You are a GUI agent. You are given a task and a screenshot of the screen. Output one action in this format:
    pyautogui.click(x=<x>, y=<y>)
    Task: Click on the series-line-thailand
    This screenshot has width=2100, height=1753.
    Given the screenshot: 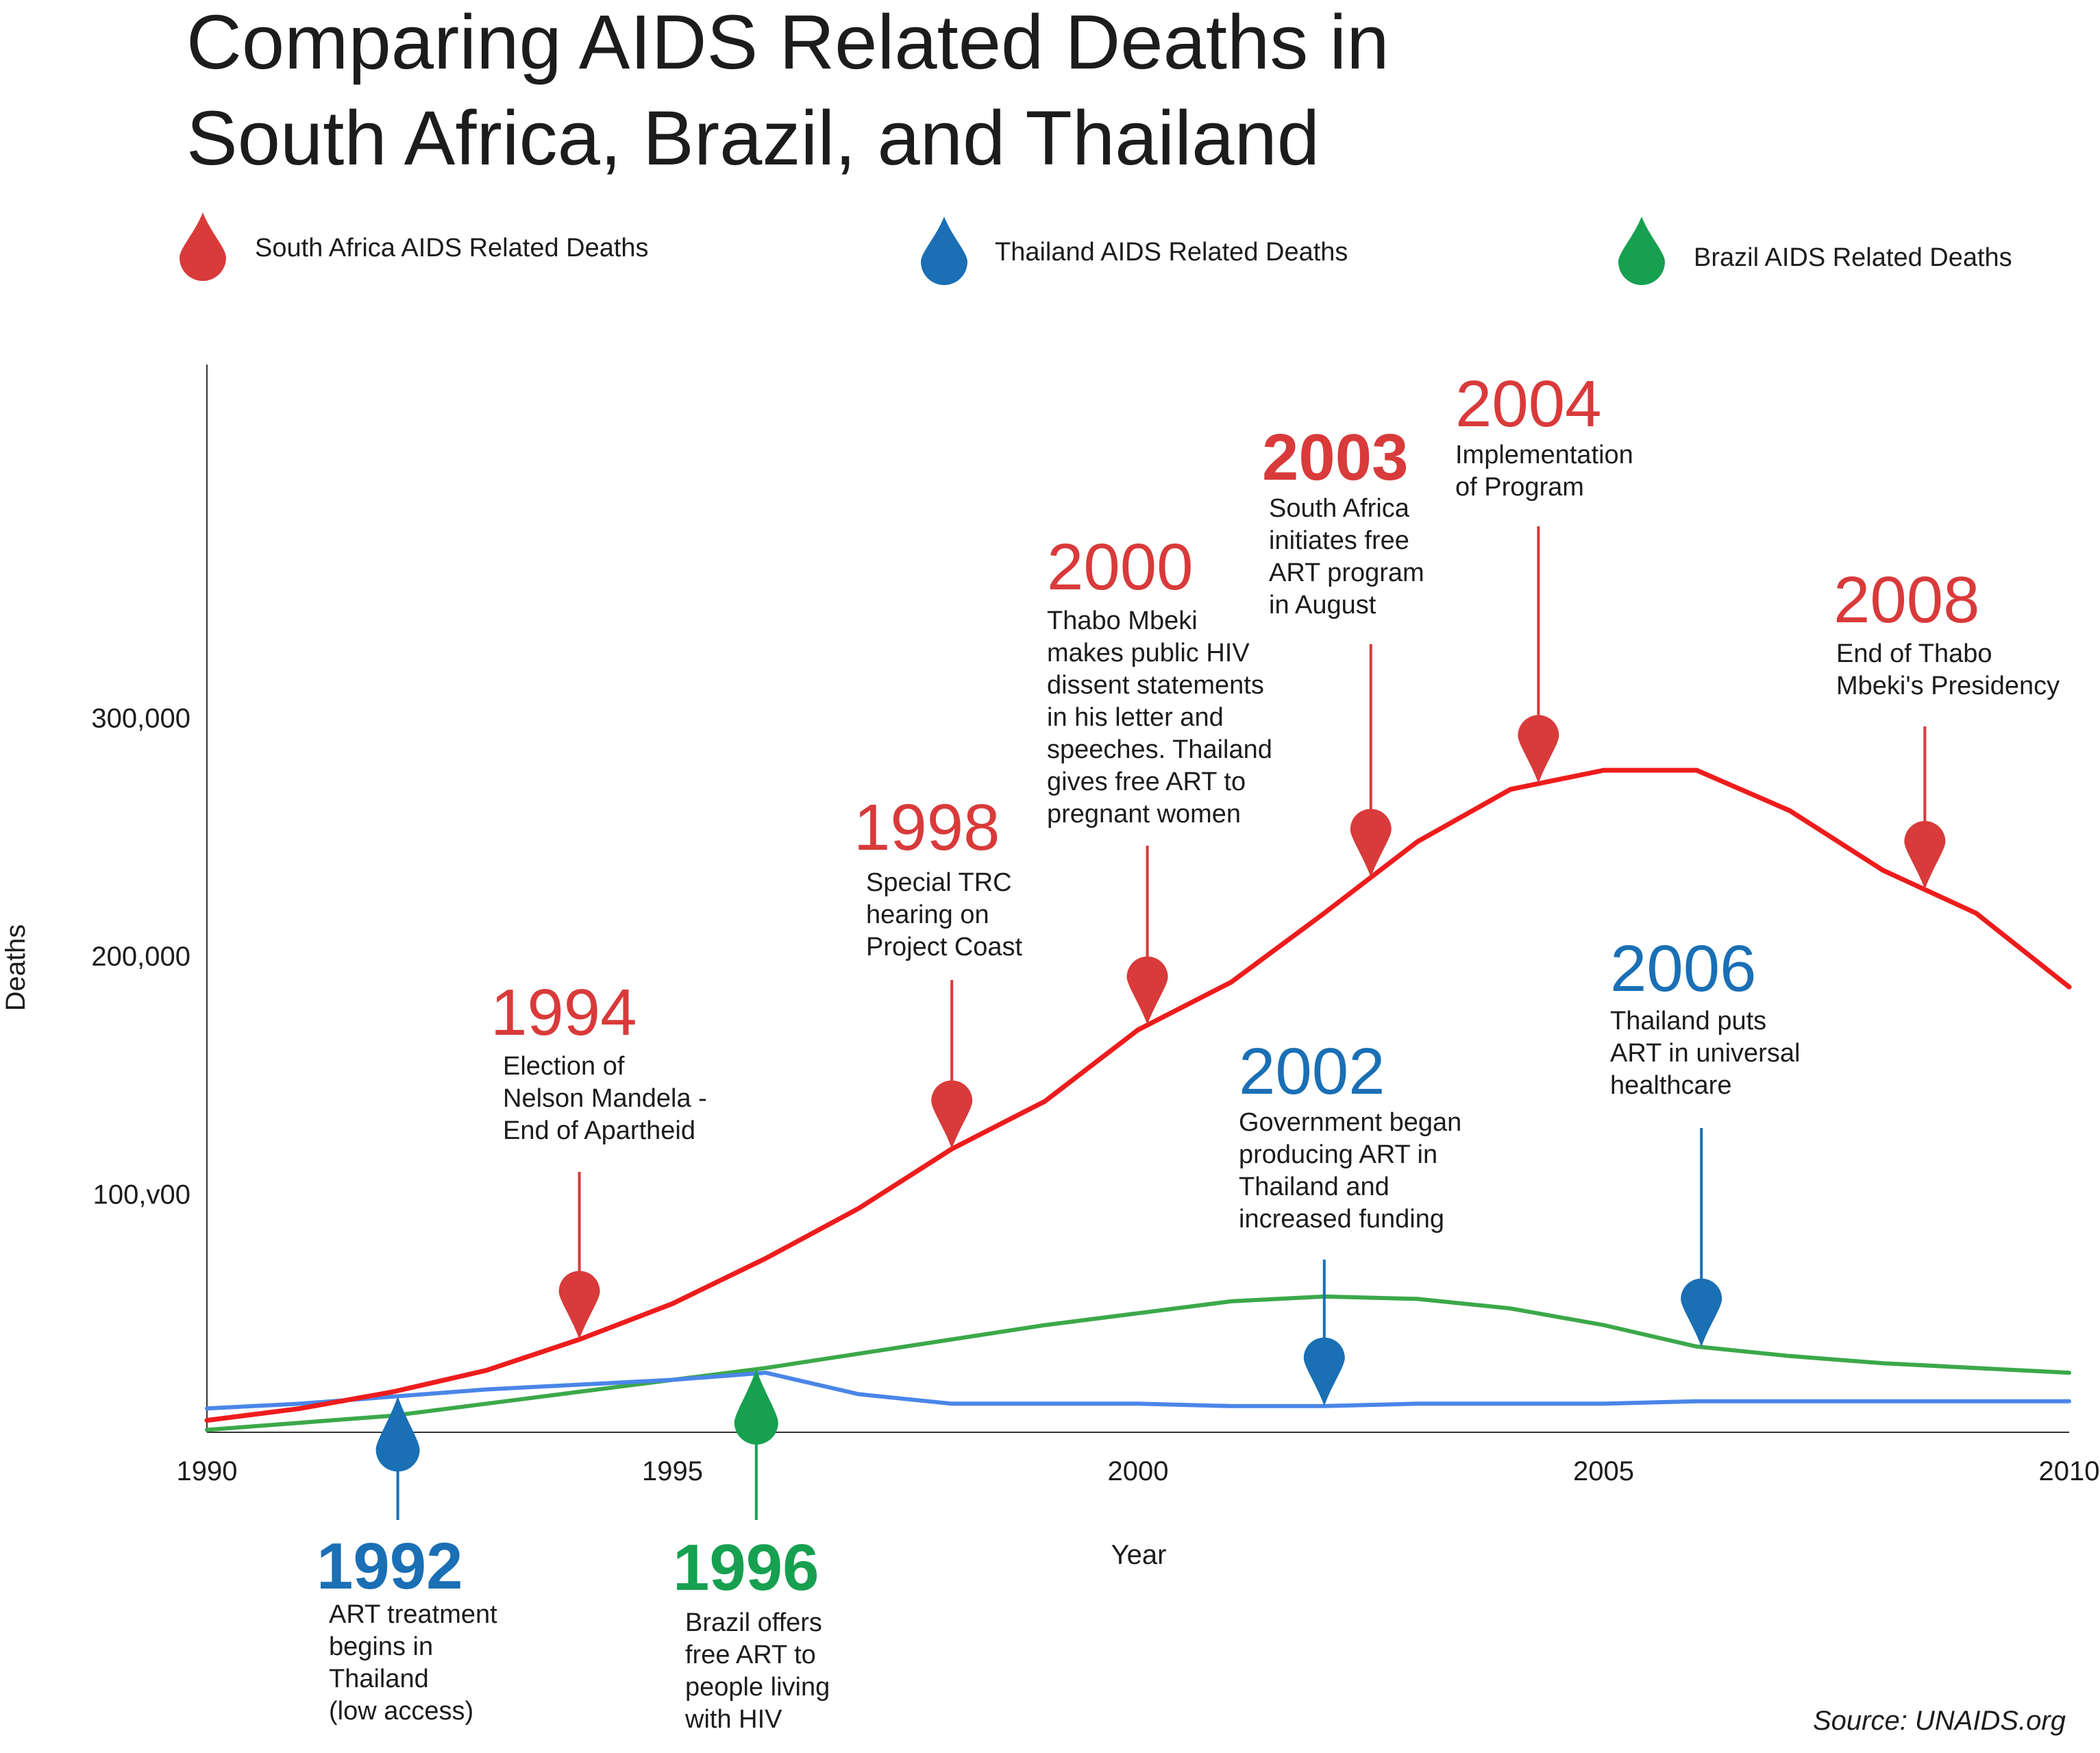 What is the action you would take?
    pyautogui.click(x=1138, y=1391)
    